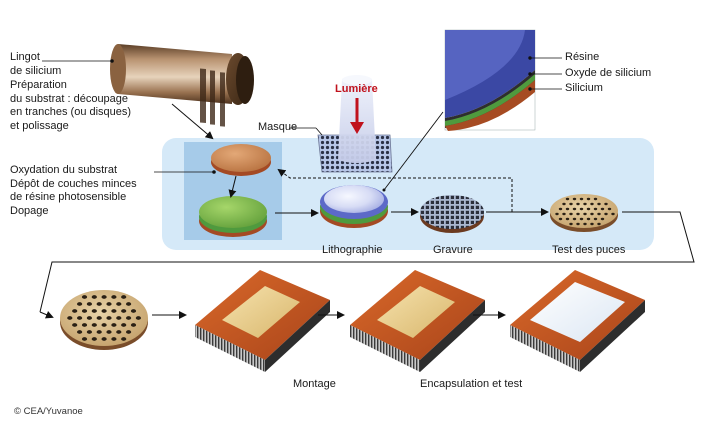 The height and width of the screenshot is (431, 708). I want to click on label-oxyde: Oxyde de silicium, so click(608, 73).